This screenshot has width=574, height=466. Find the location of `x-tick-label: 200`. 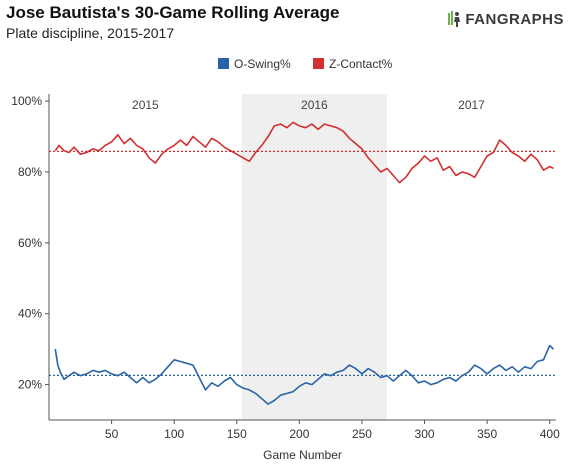

x-tick-label: 200 is located at coordinates (299, 434).